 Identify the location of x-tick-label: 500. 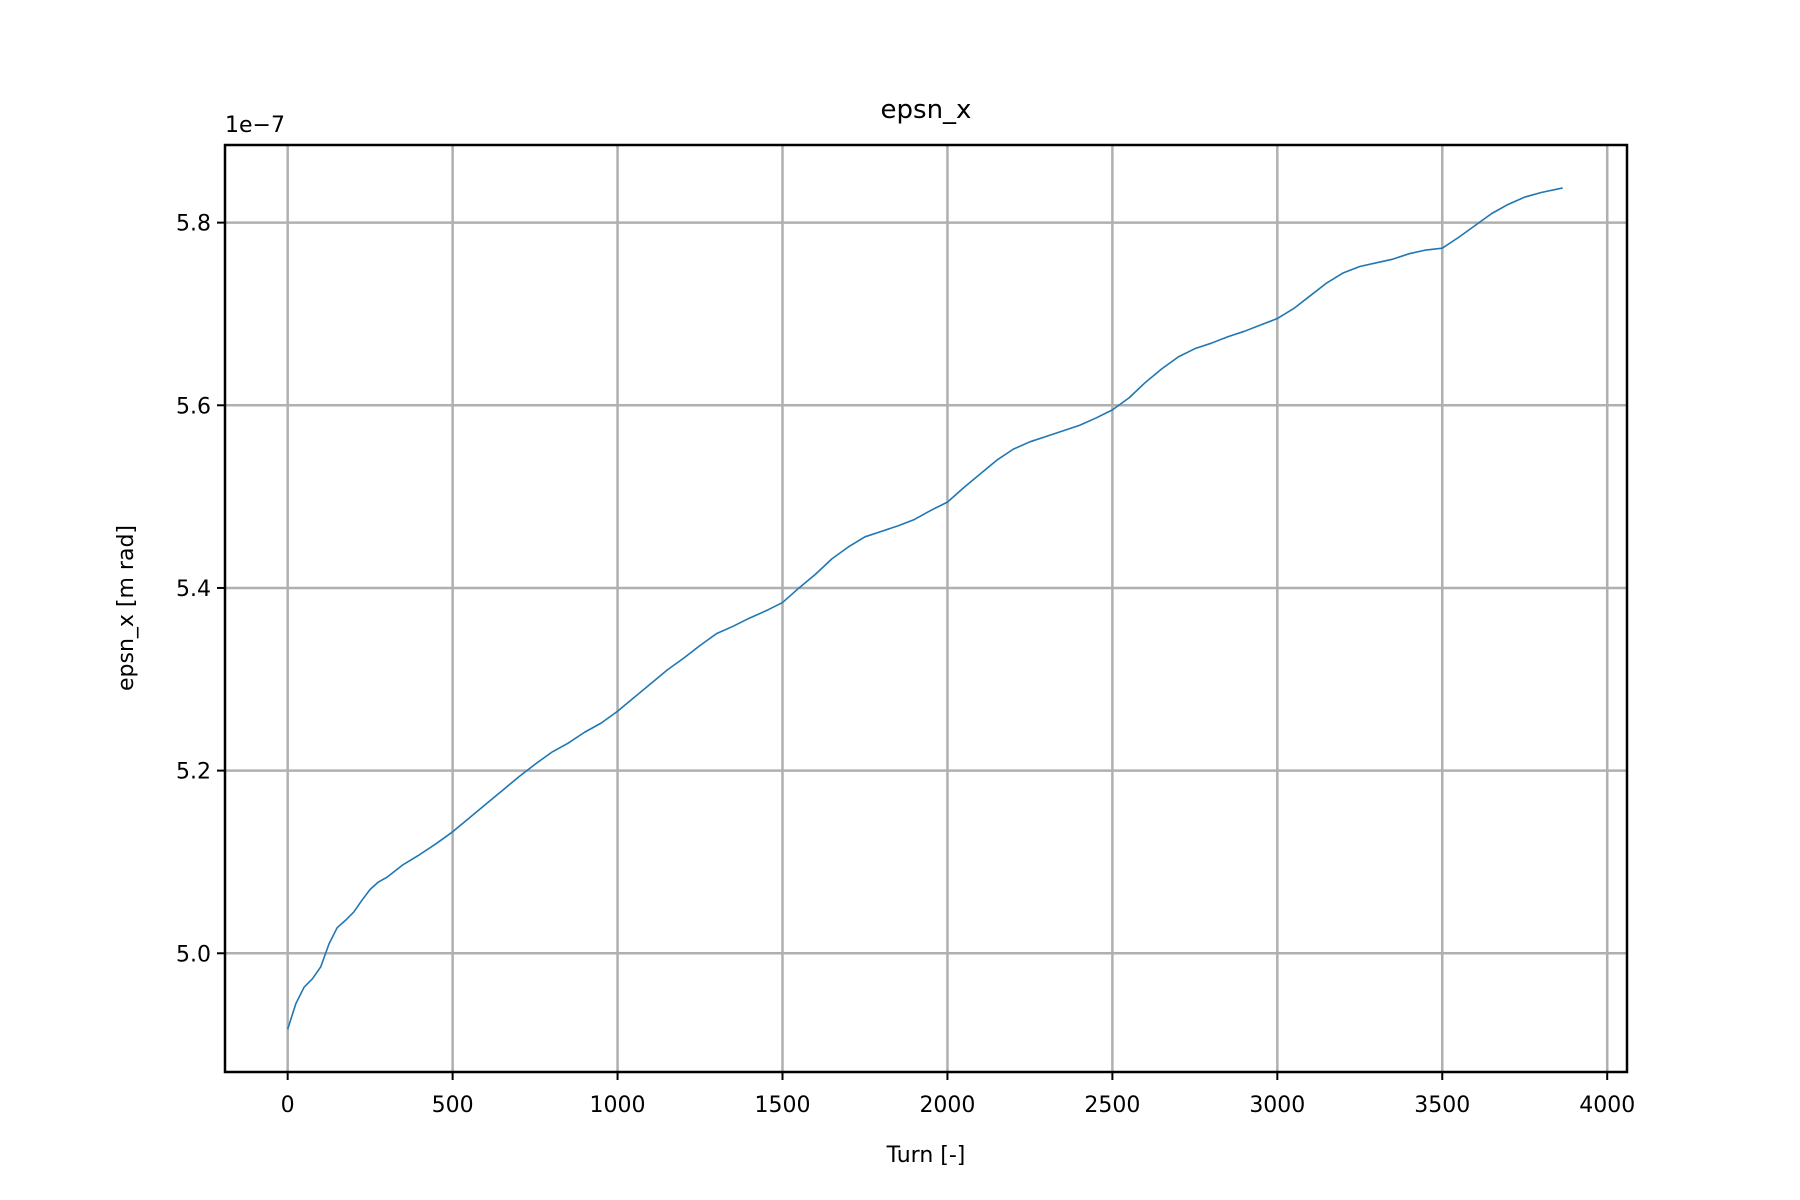
(453, 1105).